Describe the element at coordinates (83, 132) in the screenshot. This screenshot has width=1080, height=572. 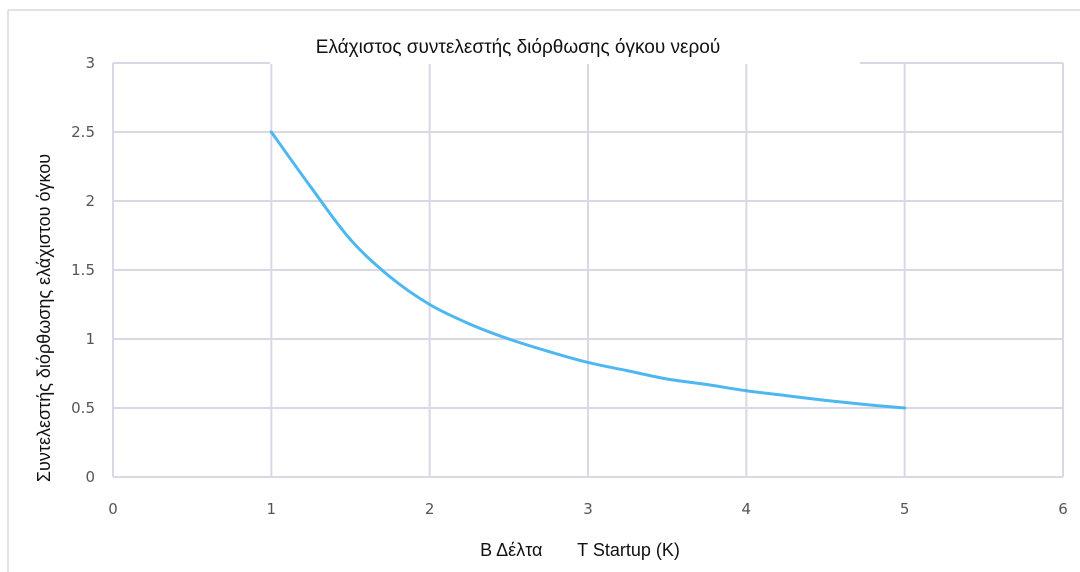
I see `y-tick-label: 2.5` at that location.